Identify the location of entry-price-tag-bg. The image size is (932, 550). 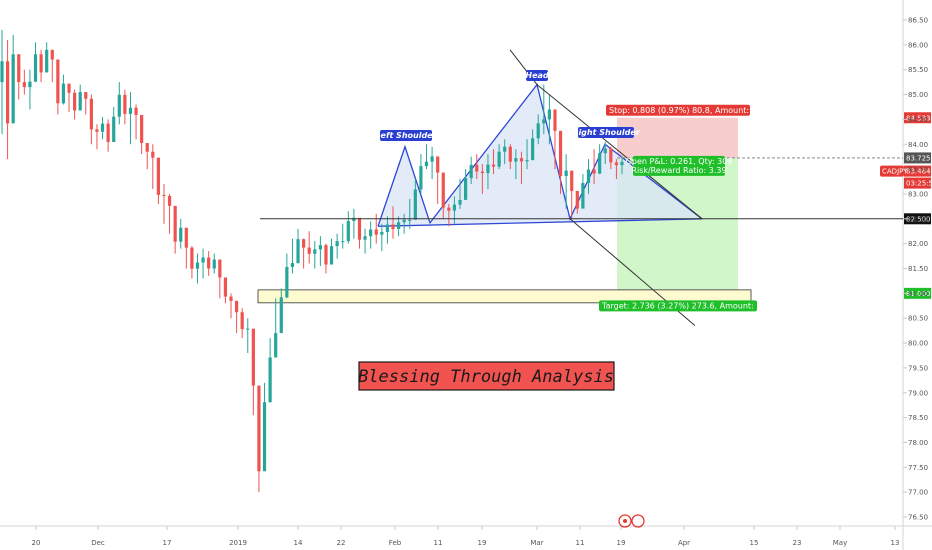
(917, 158).